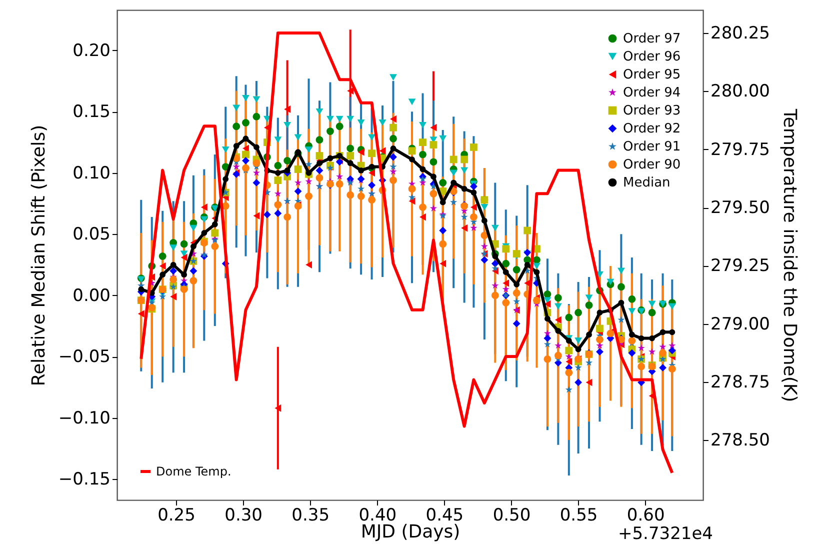 The height and width of the screenshot is (544, 821). Describe the element at coordinates (740, 440) in the screenshot. I see `y2-tick-label: 278.50` at that location.